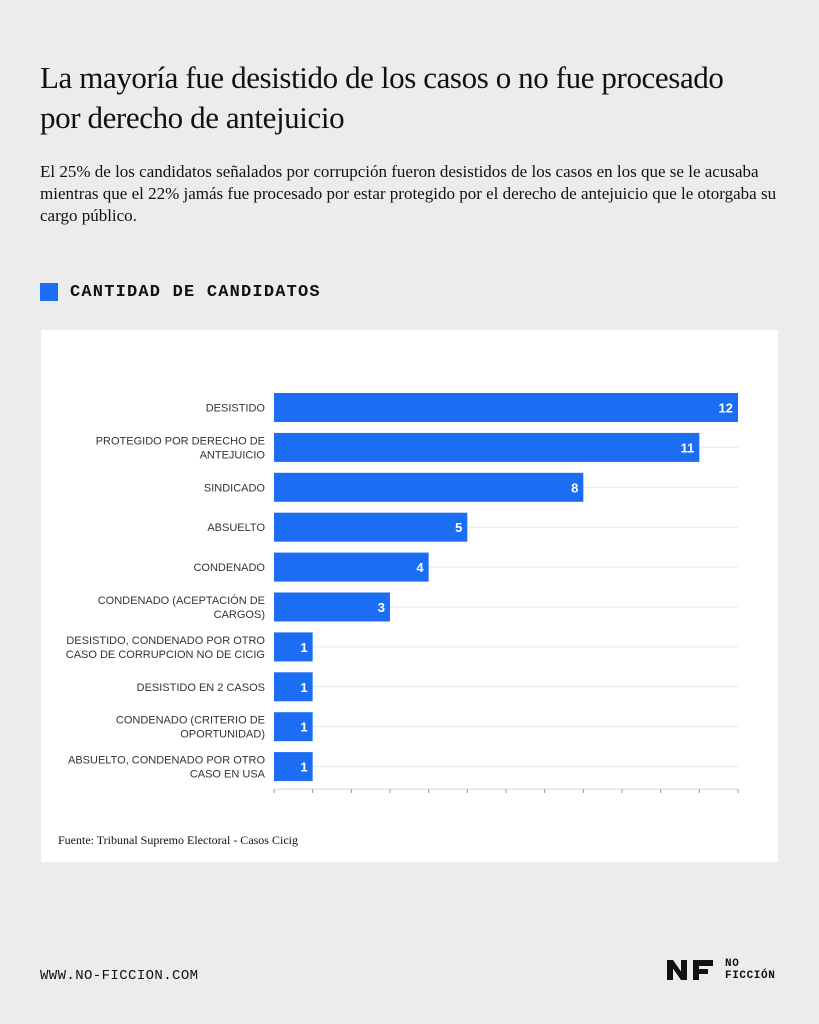 The width and height of the screenshot is (819, 1024). What do you see at coordinates (166, 761) in the screenshot?
I see `category-label-line: ABSUELTO, CONDENADO POR OTRO` at bounding box center [166, 761].